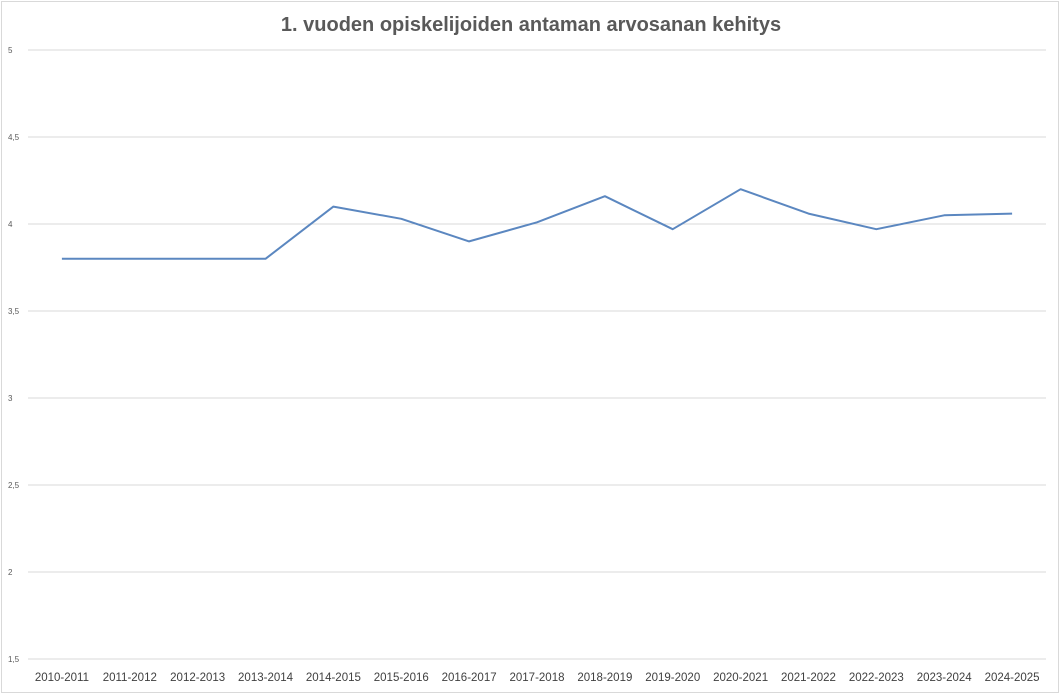  Describe the element at coordinates (672, 678) in the screenshot. I see `x-tick-label: 2019-2020` at that location.